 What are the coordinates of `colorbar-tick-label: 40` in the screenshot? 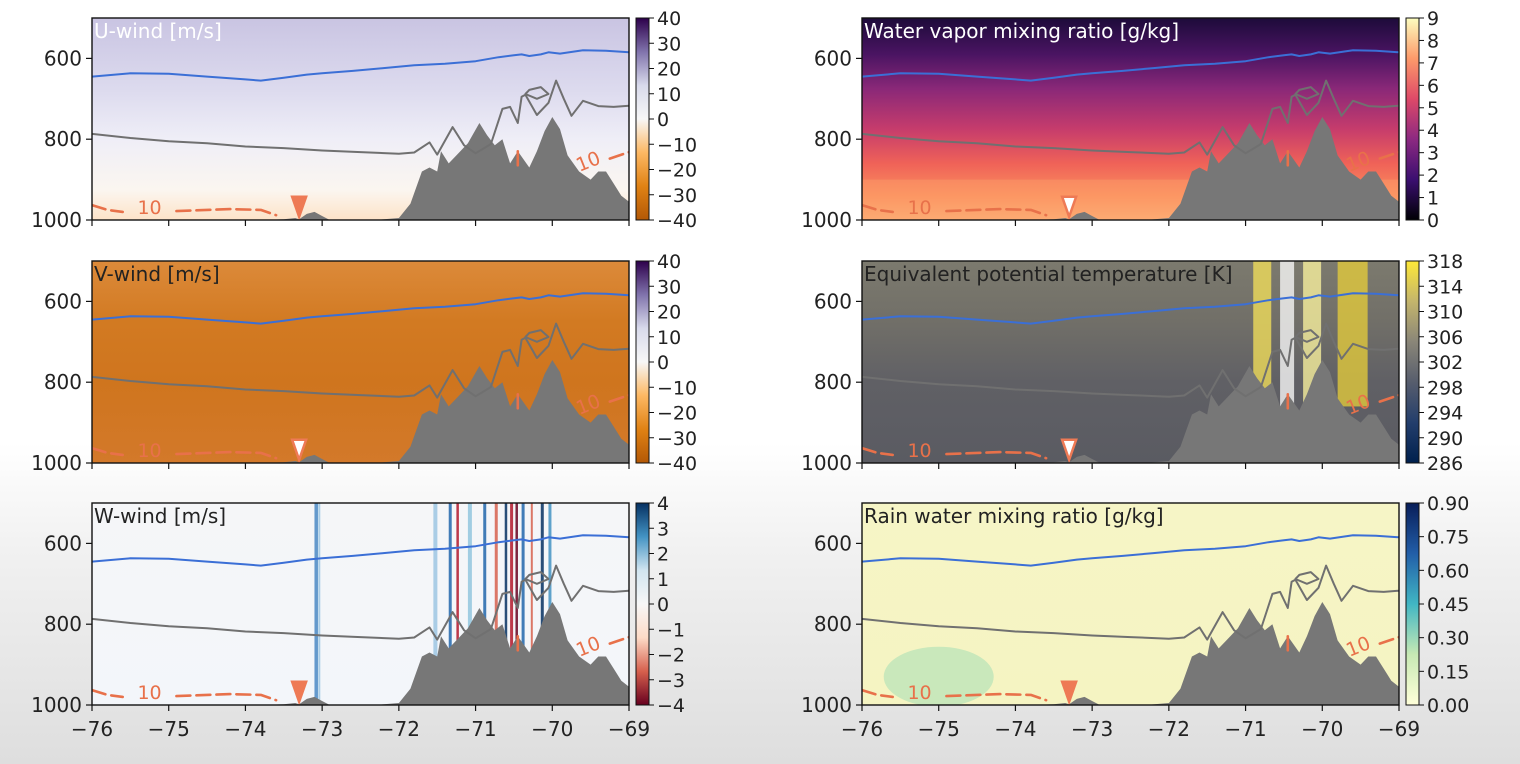 It's located at (669, 262).